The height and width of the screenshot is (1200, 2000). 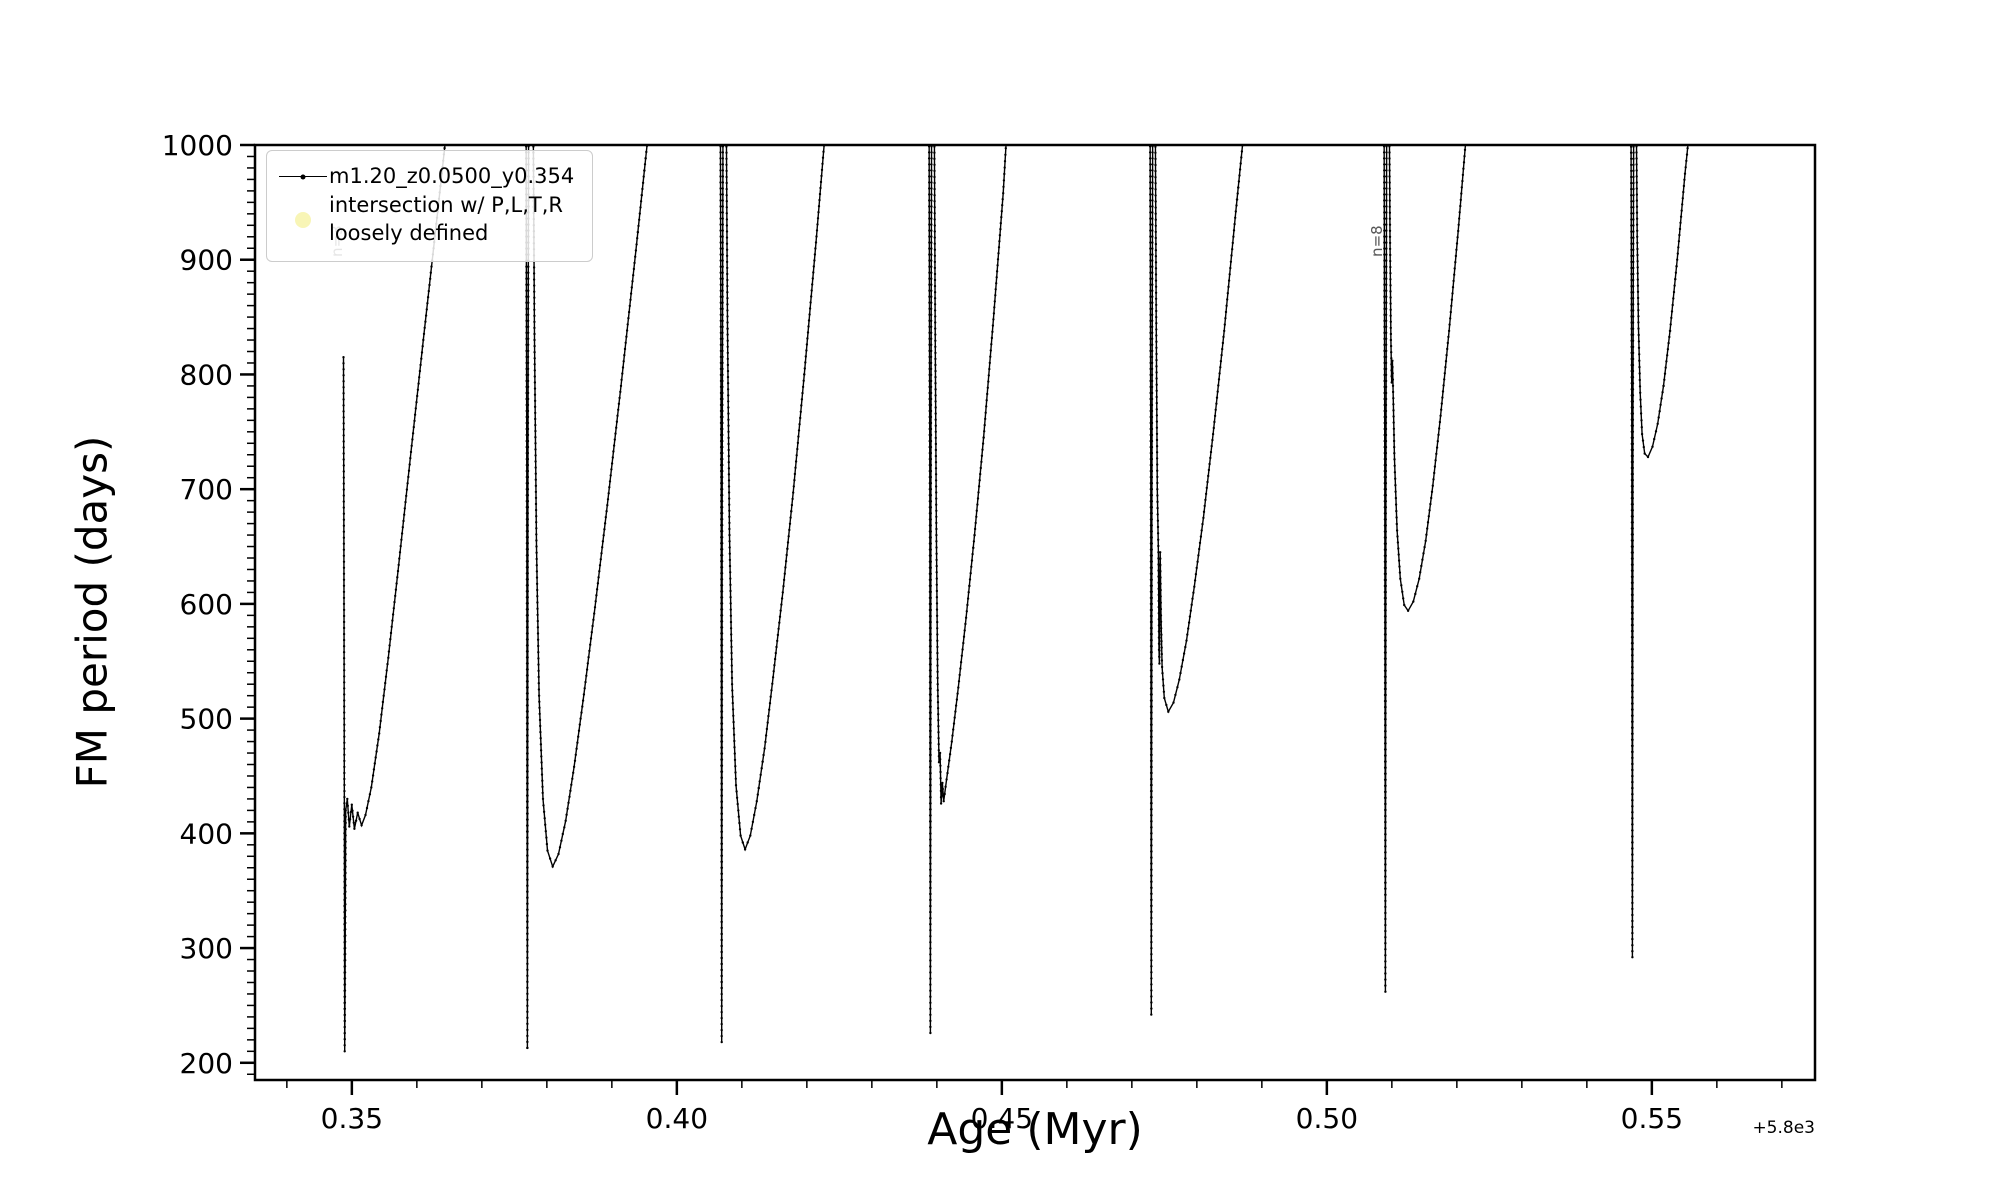 What do you see at coordinates (206, 604) in the screenshot?
I see `y-tick-label: 600` at bounding box center [206, 604].